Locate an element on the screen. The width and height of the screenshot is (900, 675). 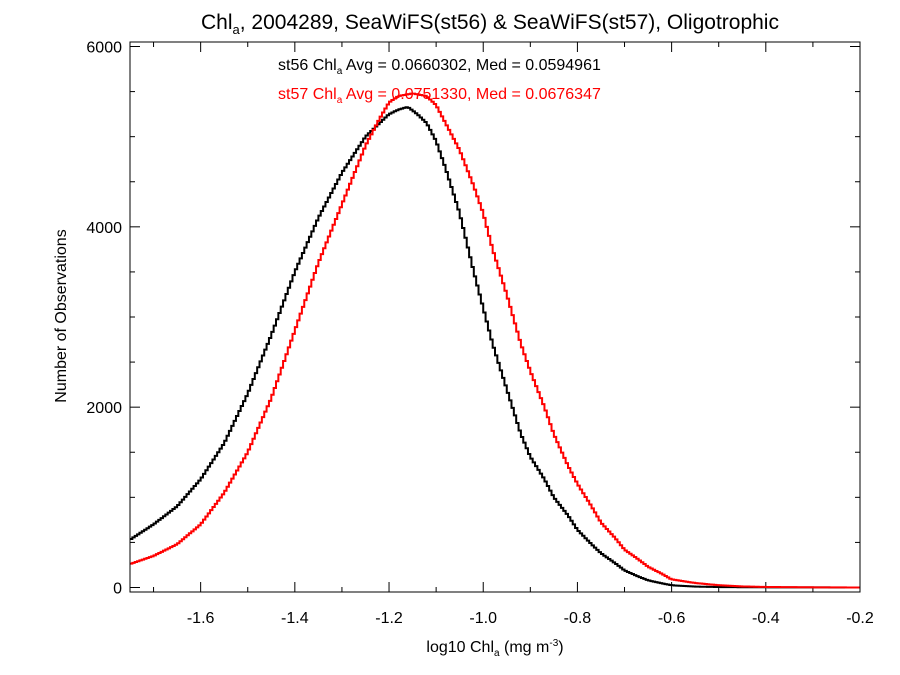
y-axis-label: Number of Observations is located at coordinates (61, 315).